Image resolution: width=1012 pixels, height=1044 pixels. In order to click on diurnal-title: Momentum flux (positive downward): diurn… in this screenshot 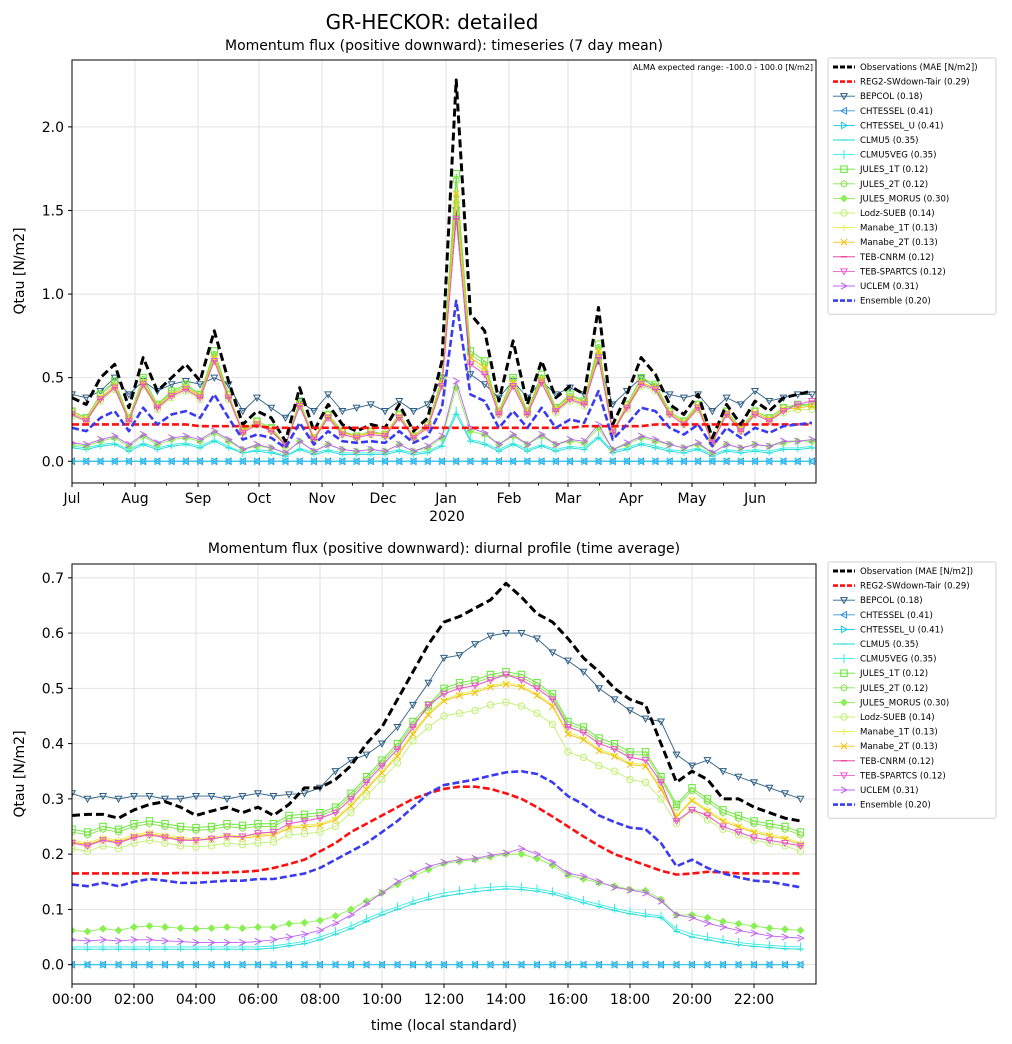, I will do `click(444, 549)`.